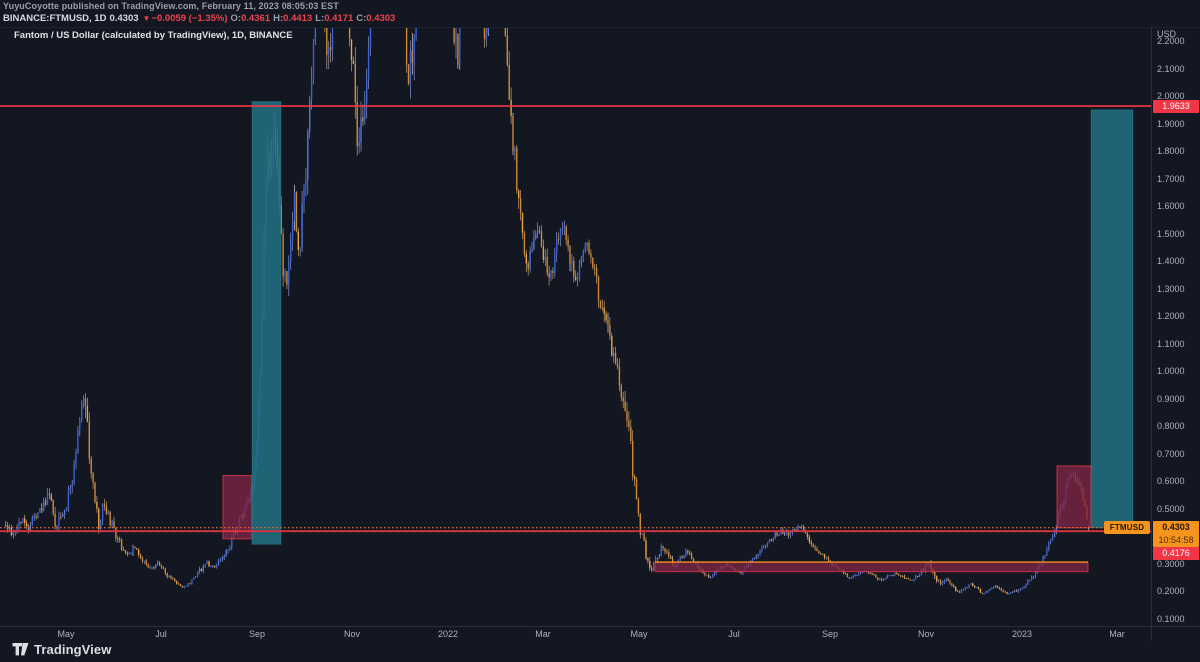  I want to click on current-price-label: 0.4303 10:54:58, so click(1176, 534).